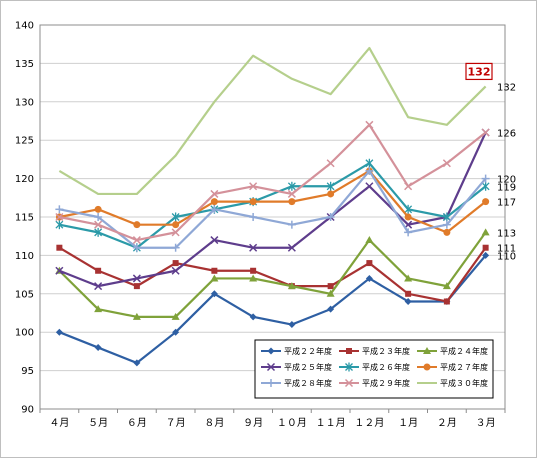  What do you see at coordinates (386, 351) in the screenshot?
I see `legend-label: 平成２３年度` at bounding box center [386, 351].